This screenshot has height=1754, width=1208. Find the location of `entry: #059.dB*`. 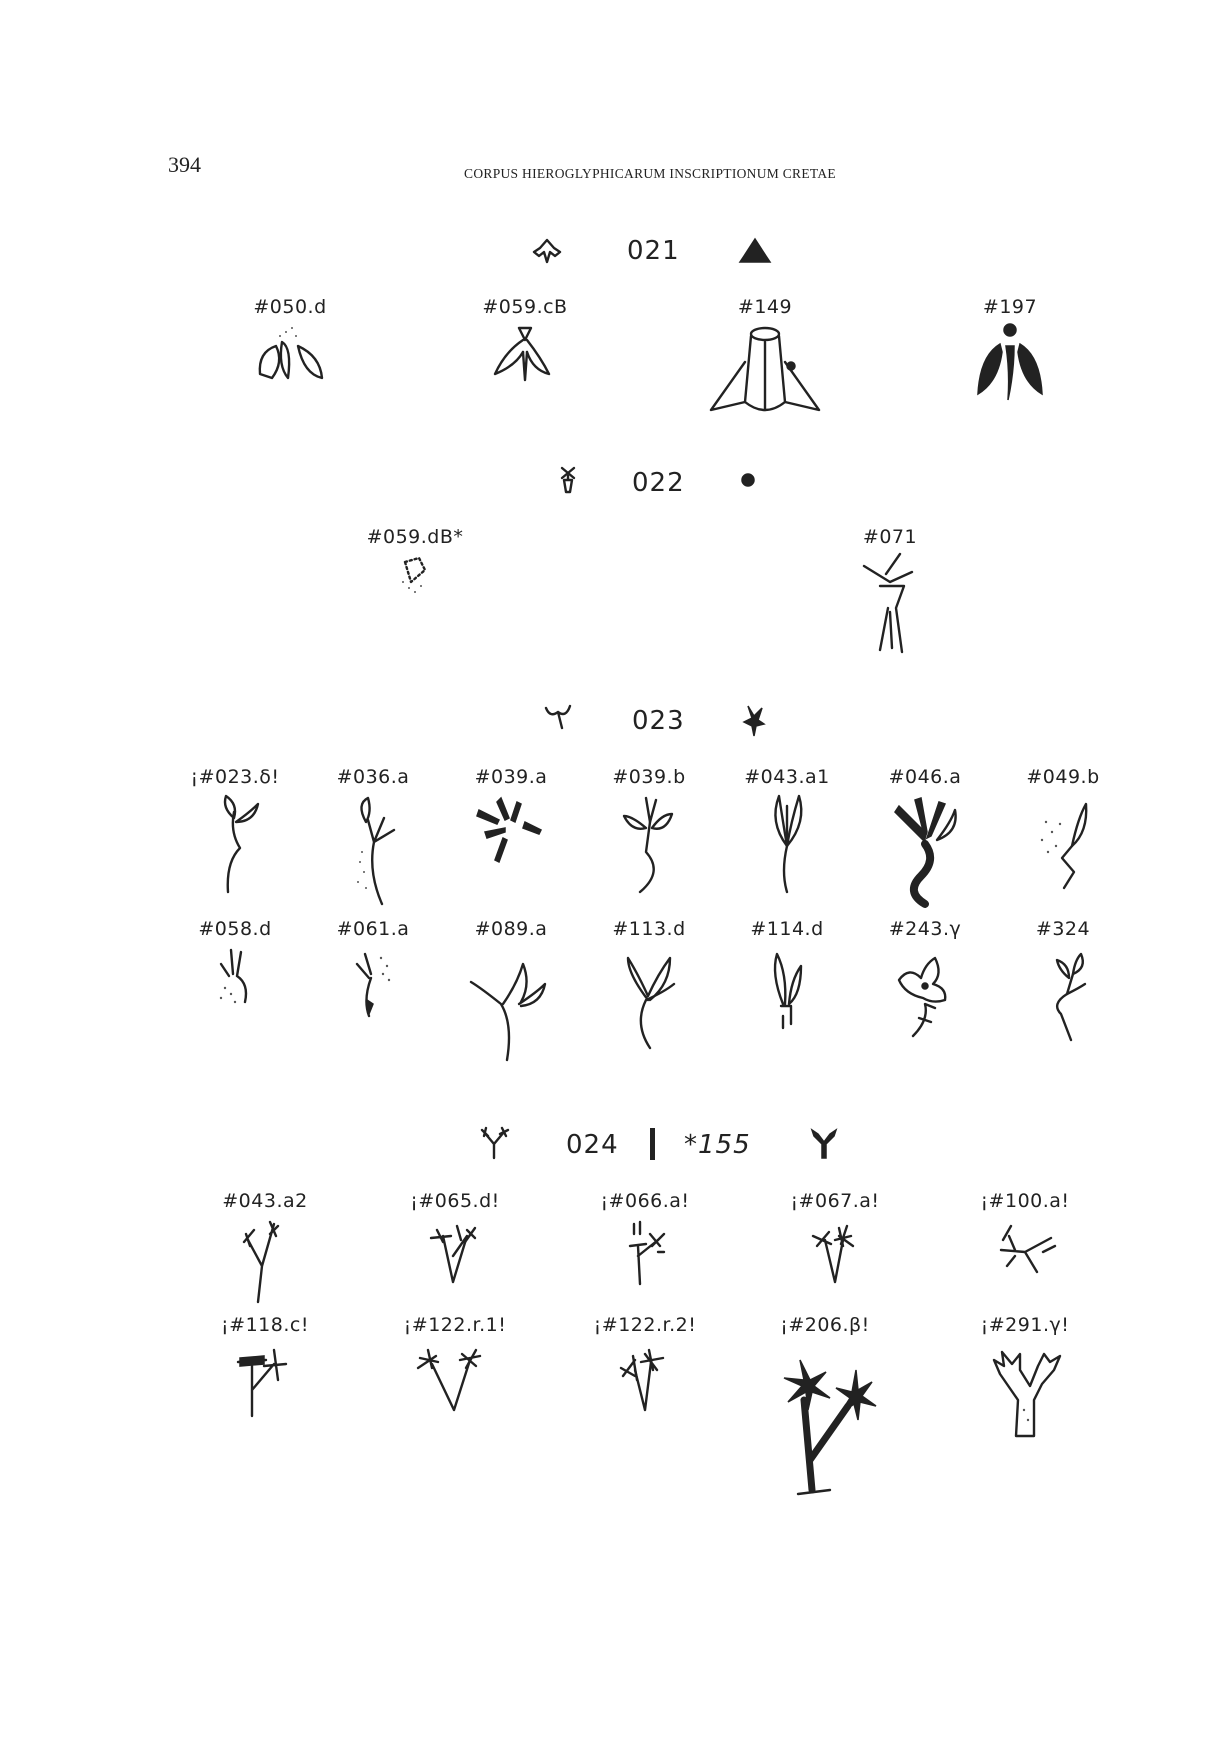

entry: #059.dB* is located at coordinates (415, 564).